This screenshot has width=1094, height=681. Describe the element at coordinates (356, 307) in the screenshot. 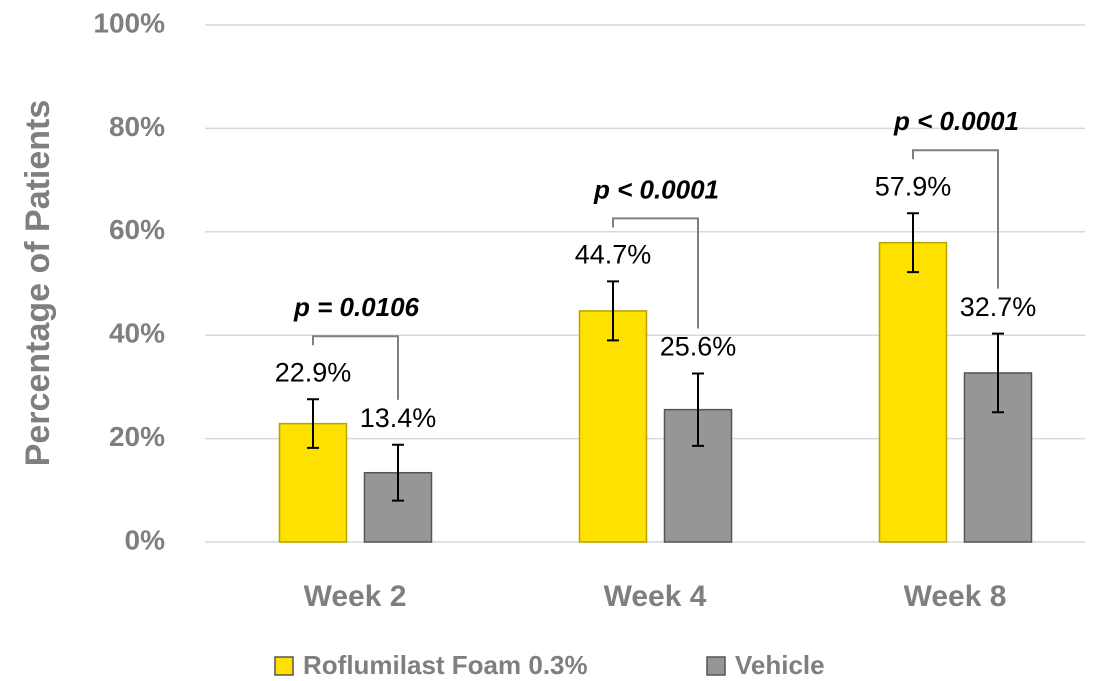

I see `p-value: p = 0.0106` at that location.